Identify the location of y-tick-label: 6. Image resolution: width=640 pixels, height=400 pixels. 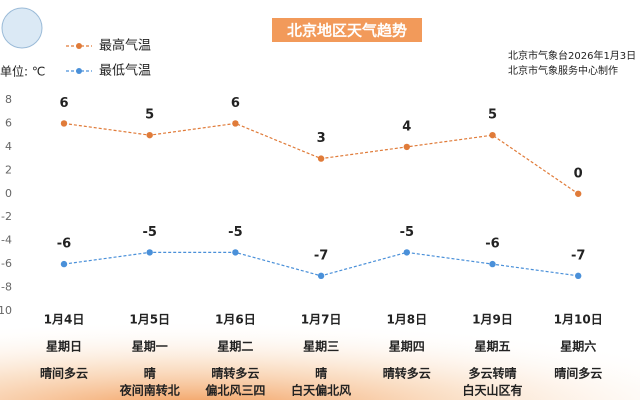
(8, 122).